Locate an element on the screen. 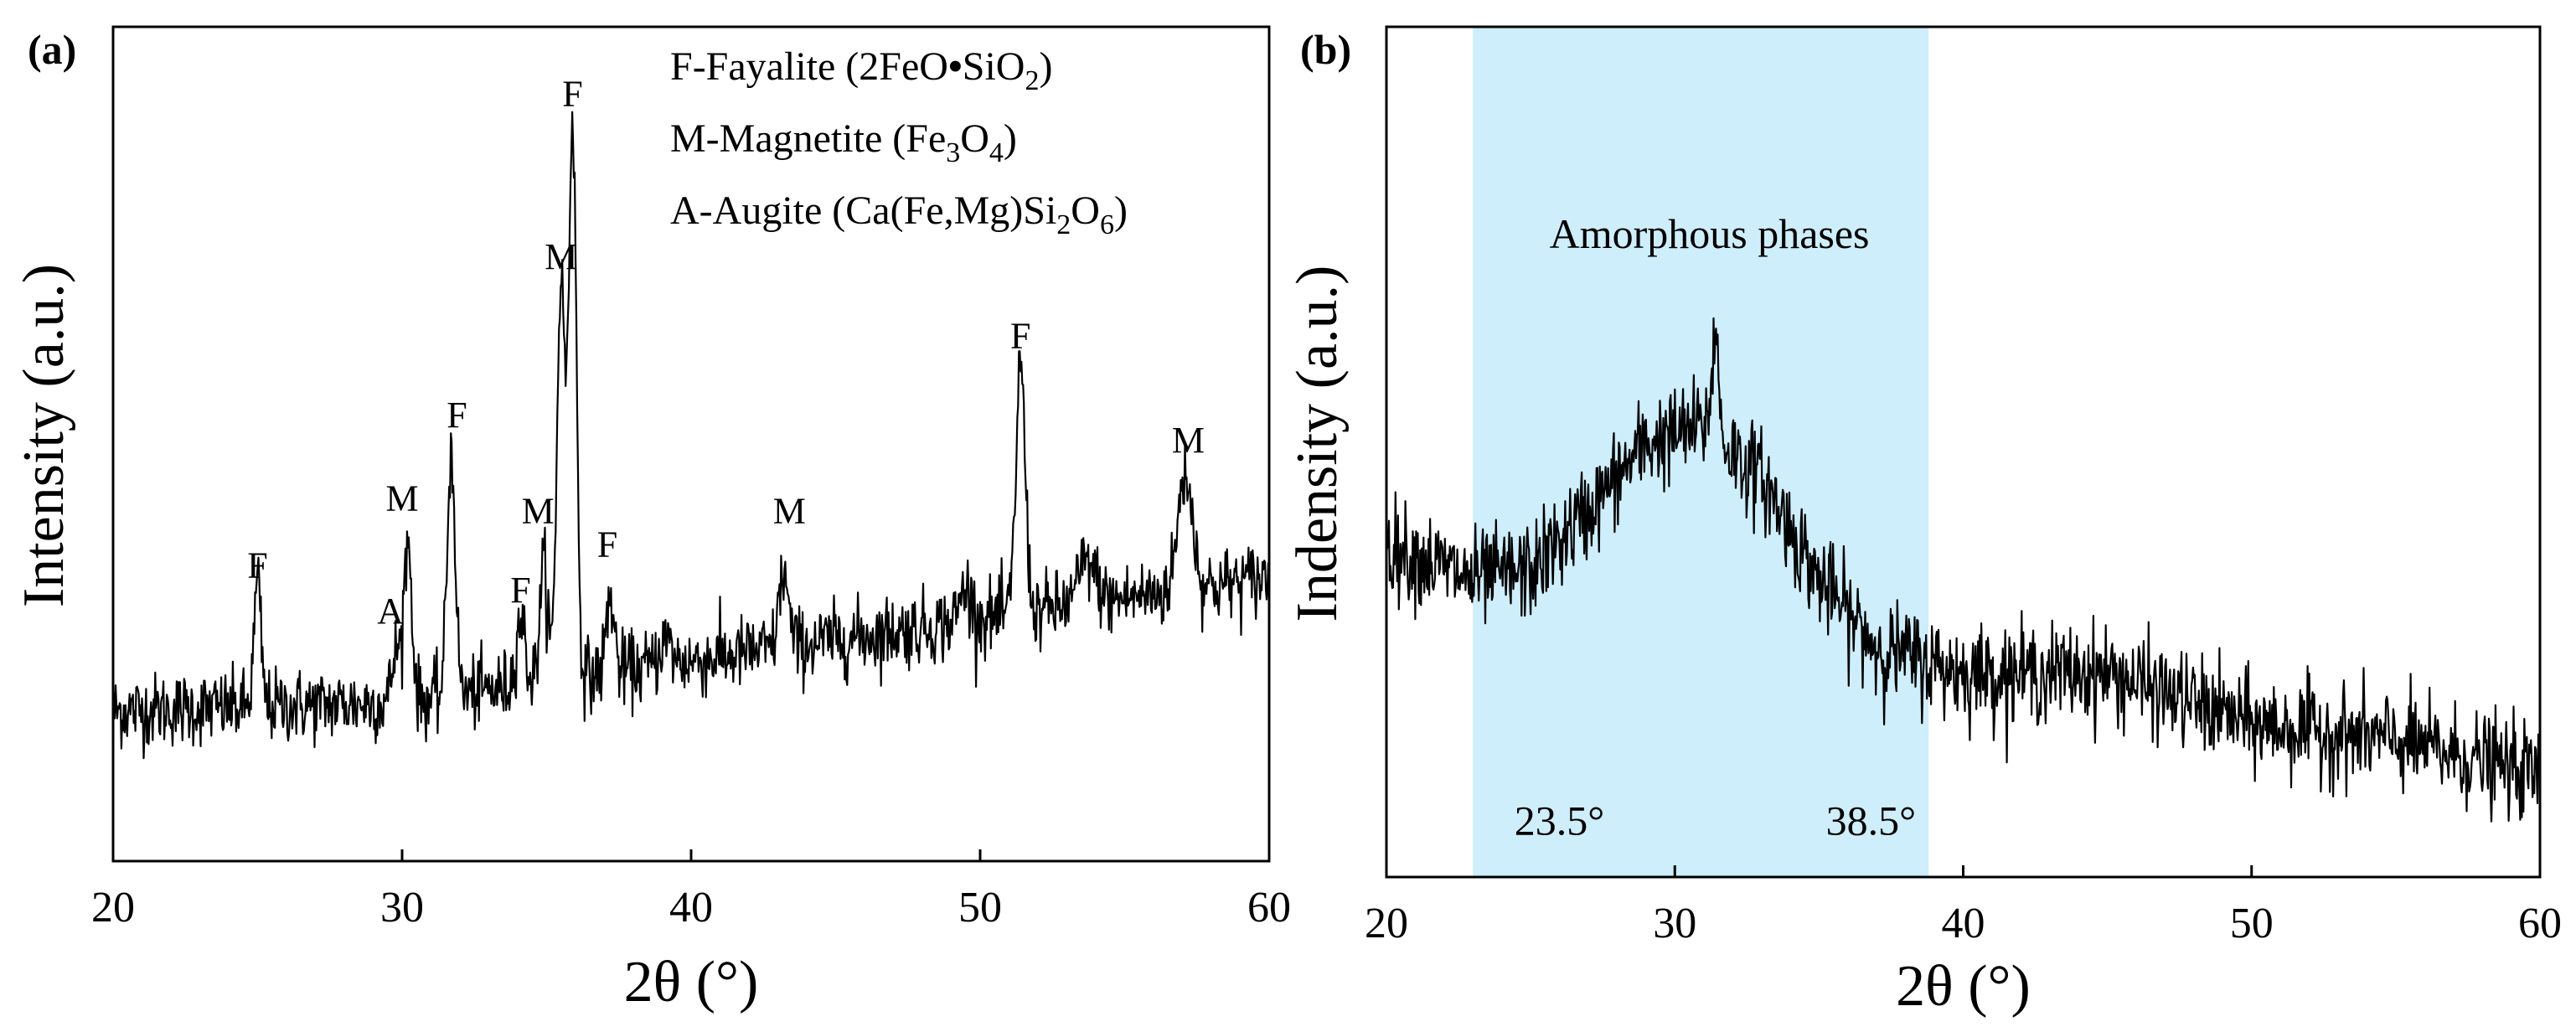 Image resolution: width=2576 pixels, height=1032 pixels. legend-entry: F-Fayalite (2FeO•SiO2) is located at coordinates (861, 70).